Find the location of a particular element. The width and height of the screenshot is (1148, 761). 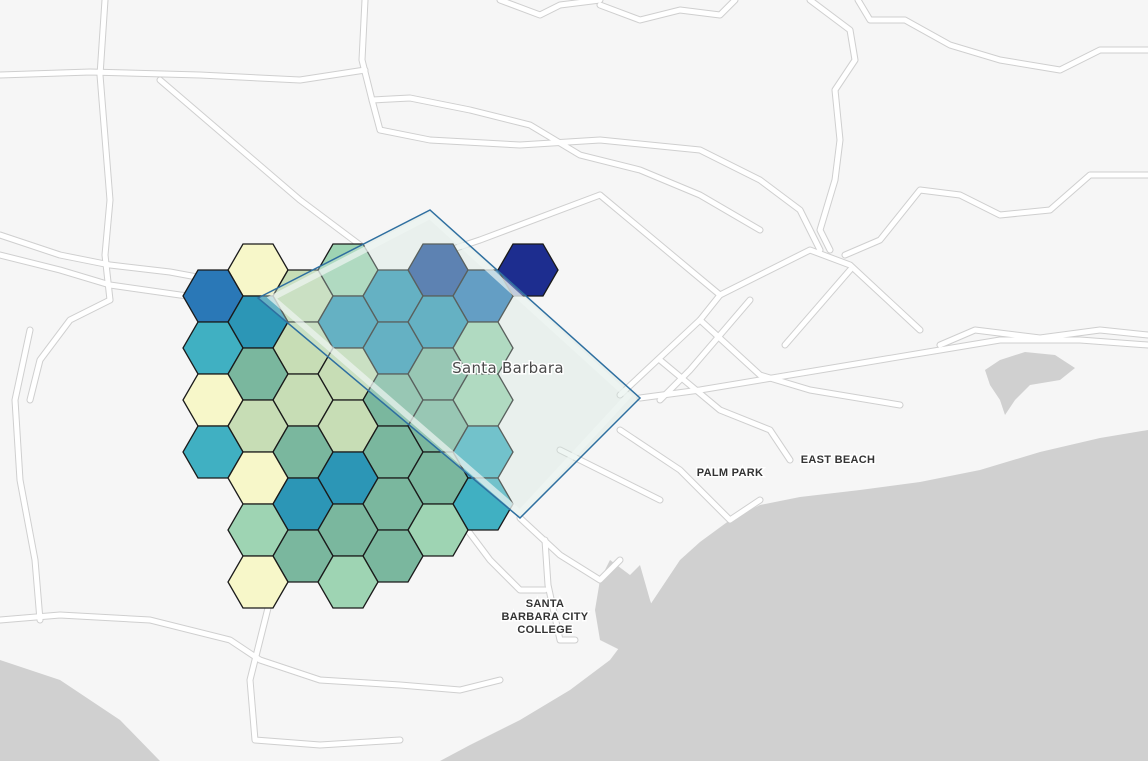

area-of-interest is located at coordinates (449, 364).